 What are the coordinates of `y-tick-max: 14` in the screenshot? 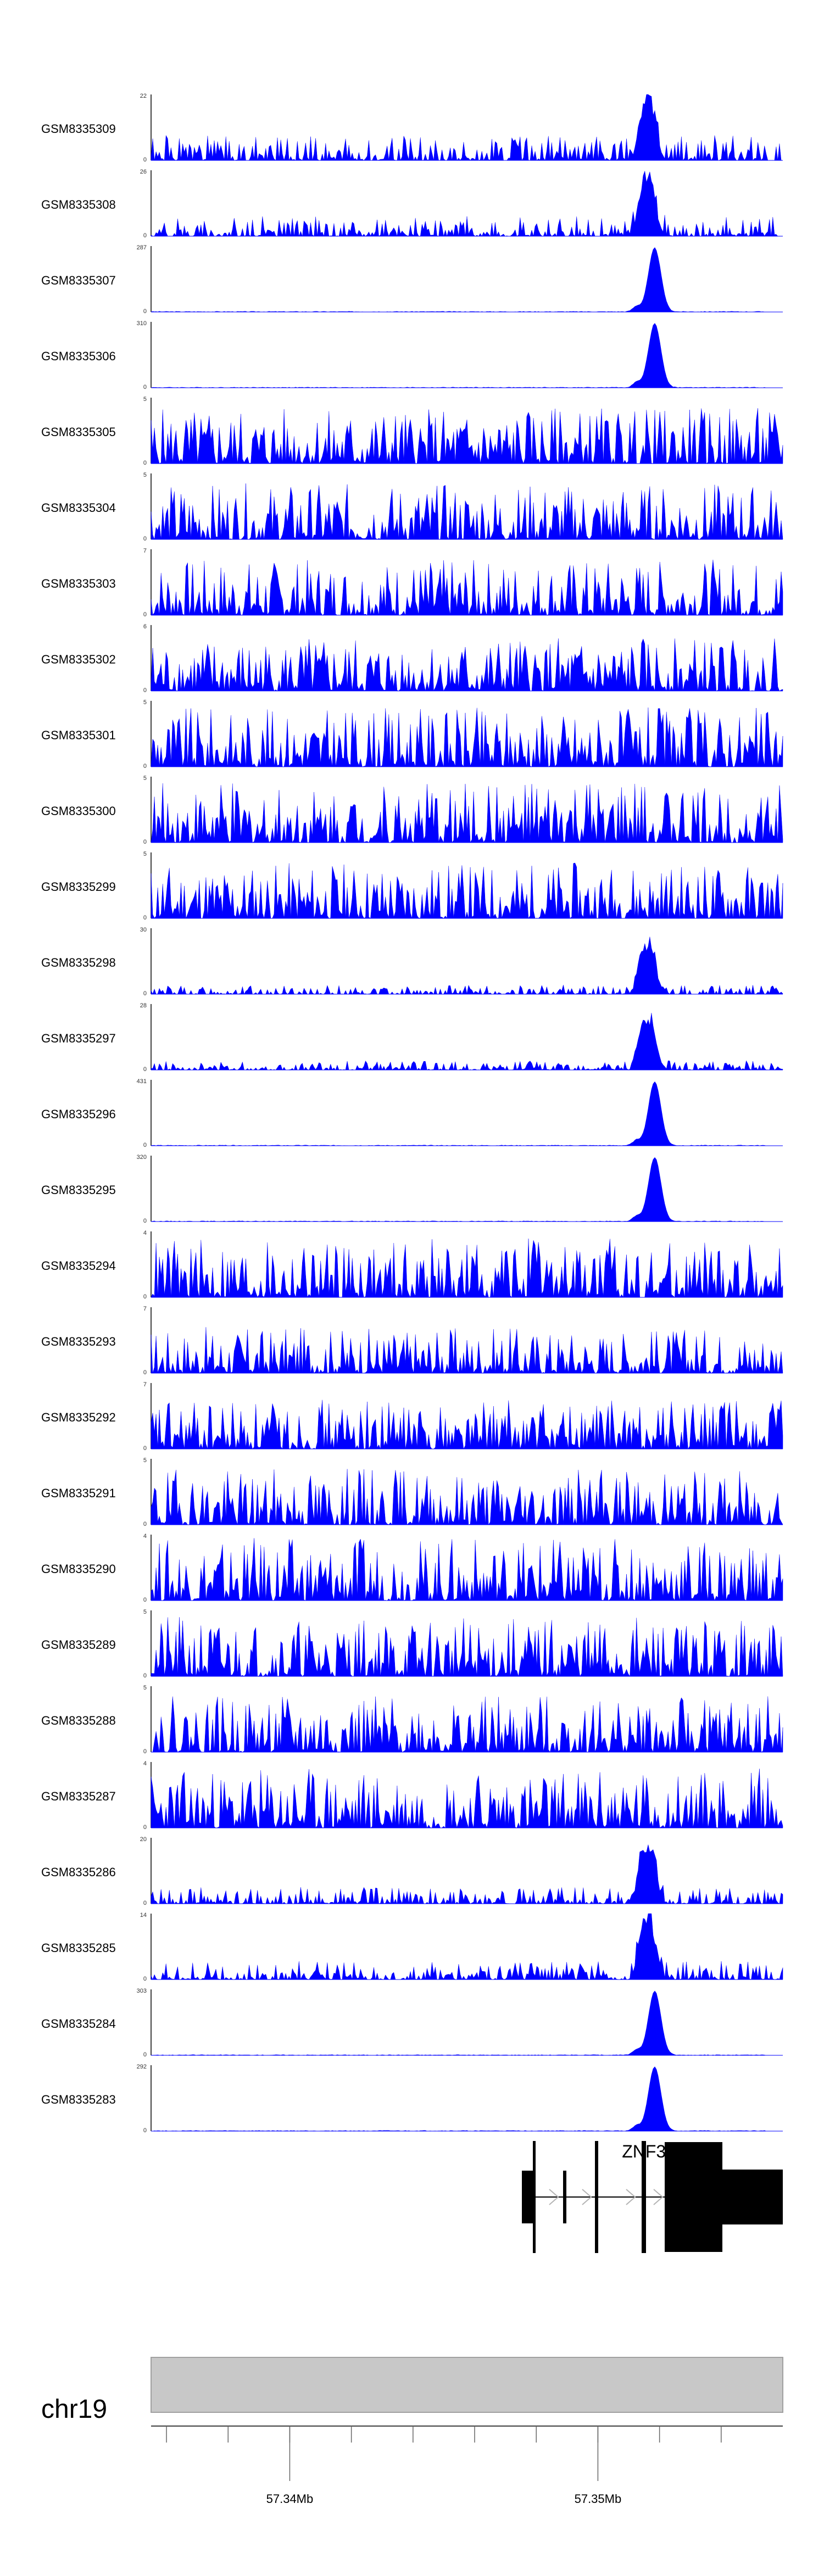 It's located at (143, 1915).